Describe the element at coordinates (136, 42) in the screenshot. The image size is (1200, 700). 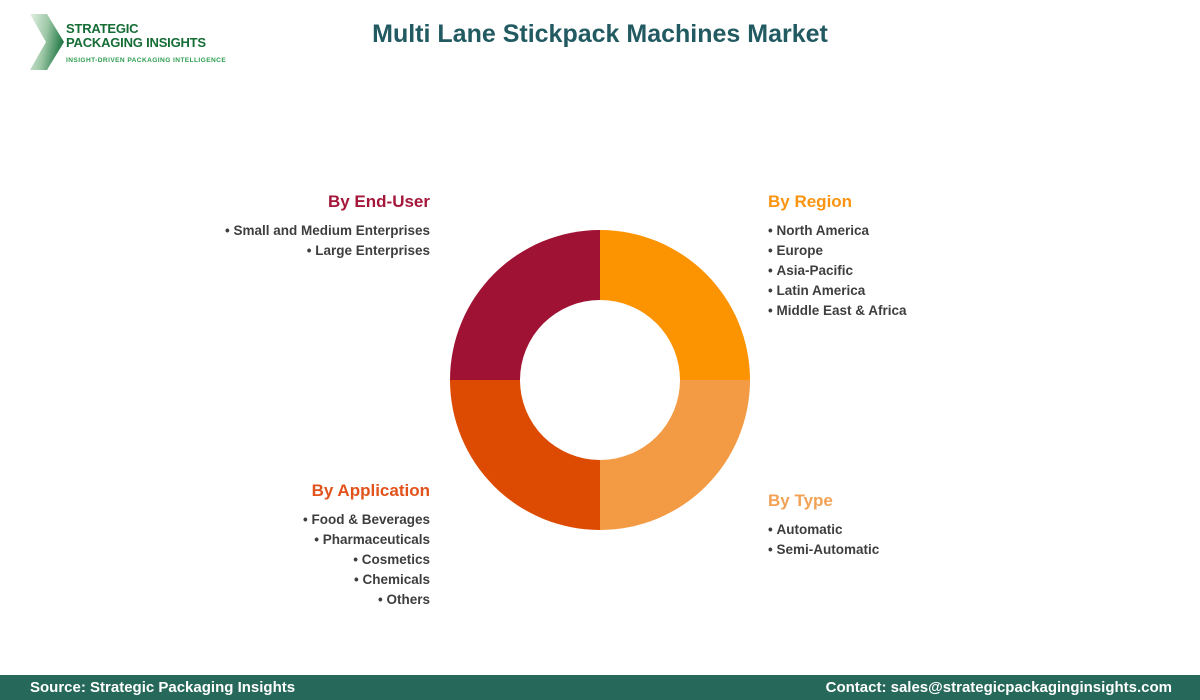
I see `logo-line2: PACKAGING INSIGHTS` at that location.